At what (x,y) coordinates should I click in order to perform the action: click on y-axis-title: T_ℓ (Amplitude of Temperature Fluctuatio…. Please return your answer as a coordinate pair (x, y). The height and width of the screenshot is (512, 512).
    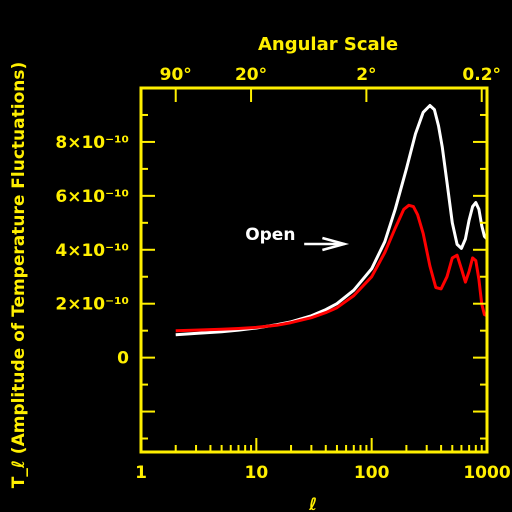
    Looking at the image, I should click on (19, 275).